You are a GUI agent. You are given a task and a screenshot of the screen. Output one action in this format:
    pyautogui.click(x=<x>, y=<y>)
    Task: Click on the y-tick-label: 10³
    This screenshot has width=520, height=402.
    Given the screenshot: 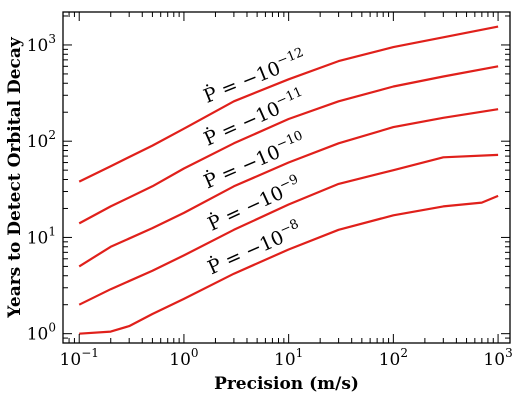 What is the action you would take?
    pyautogui.click(x=41, y=44)
    